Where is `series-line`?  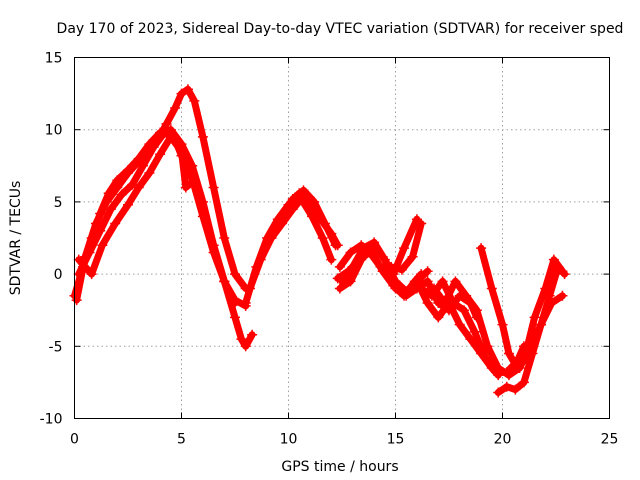
series-line is located at coordinates (521, 308).